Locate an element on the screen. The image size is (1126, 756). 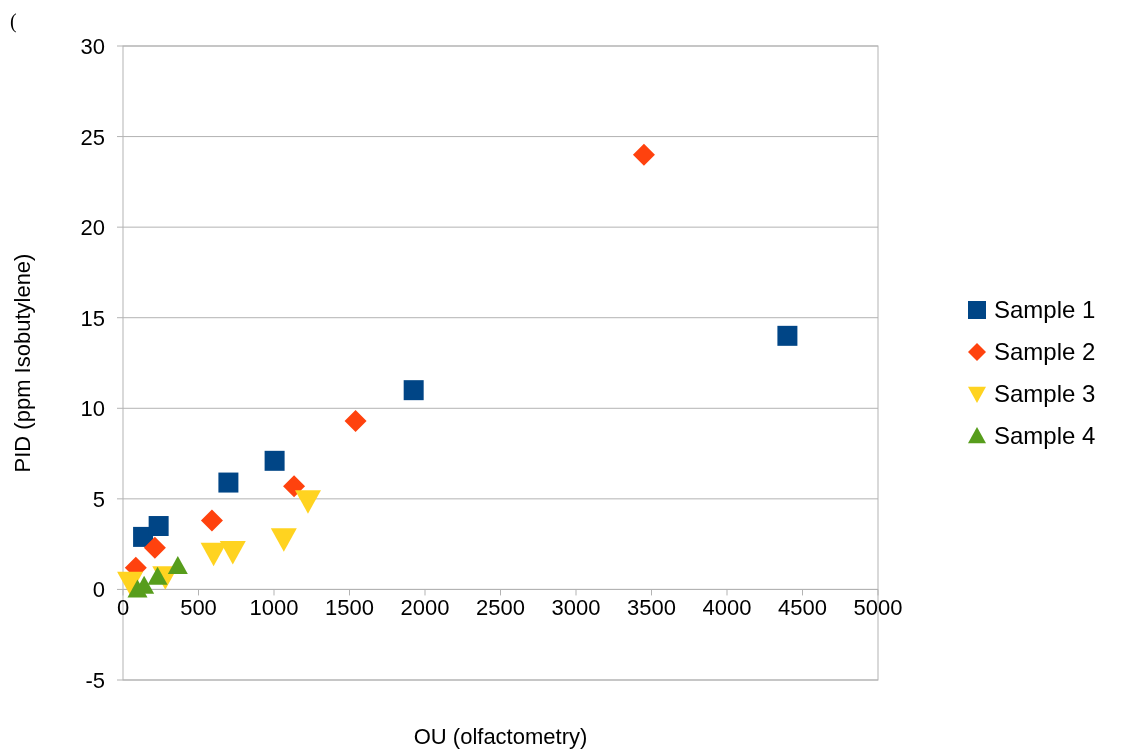
legend-label: Sample 4 is located at coordinates (1045, 435).